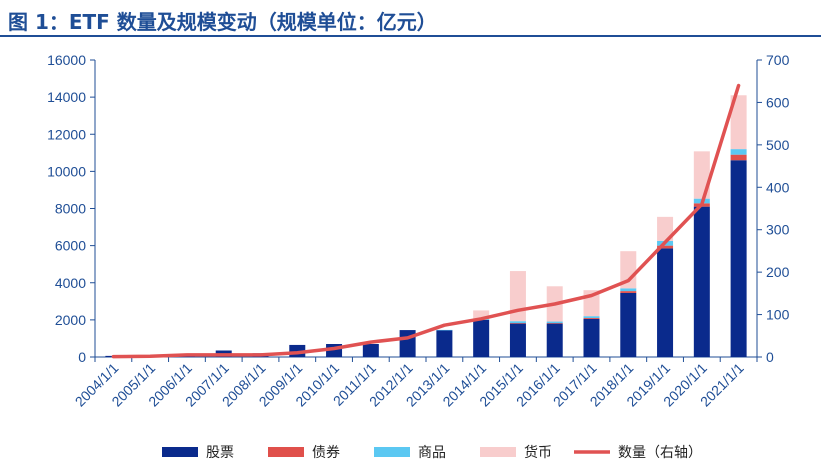 Image resolution: width=821 pixels, height=471 pixels. I want to click on legend-swatch-commodity, so click(392, 452).